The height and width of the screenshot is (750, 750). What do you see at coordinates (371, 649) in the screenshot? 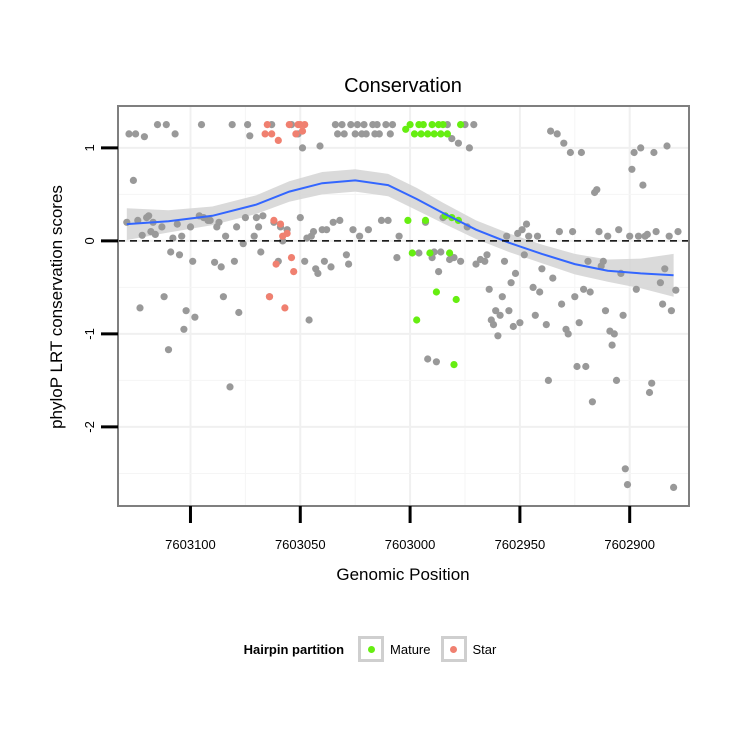
I see `legend-key-mature` at bounding box center [371, 649].